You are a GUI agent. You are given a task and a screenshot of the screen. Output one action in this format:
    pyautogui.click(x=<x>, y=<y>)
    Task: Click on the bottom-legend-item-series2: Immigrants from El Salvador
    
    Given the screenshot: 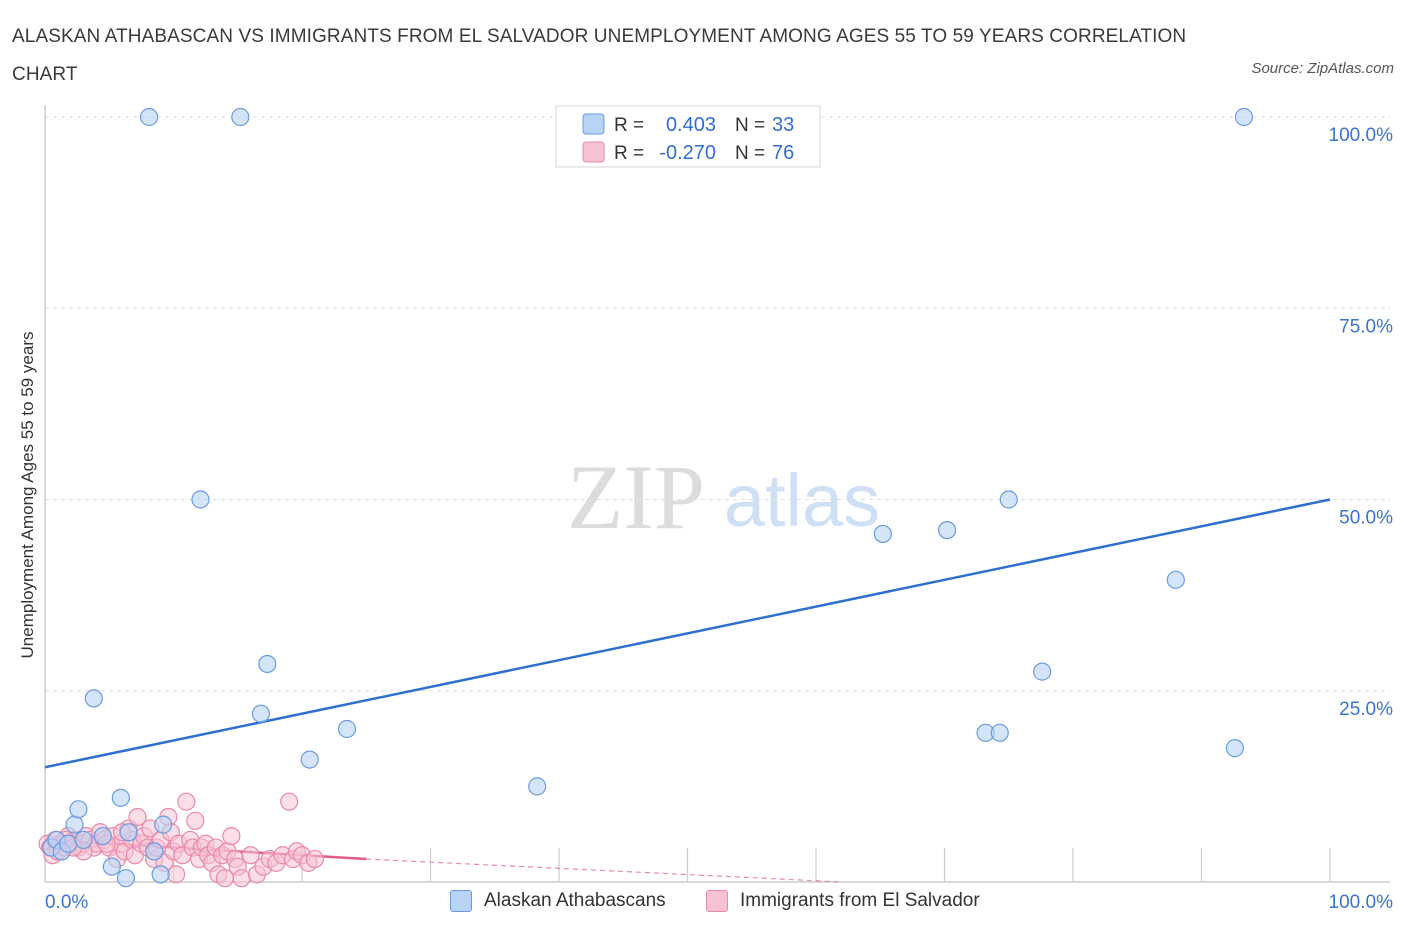 What is the action you would take?
    pyautogui.click(x=843, y=901)
    